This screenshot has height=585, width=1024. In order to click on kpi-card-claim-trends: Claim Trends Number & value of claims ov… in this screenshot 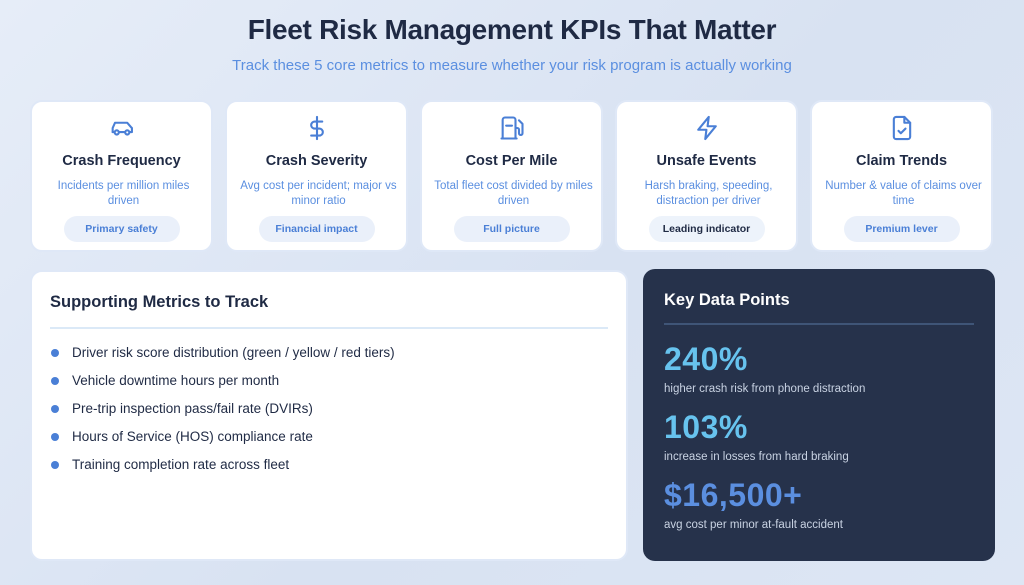, I will do `click(901, 176)`.